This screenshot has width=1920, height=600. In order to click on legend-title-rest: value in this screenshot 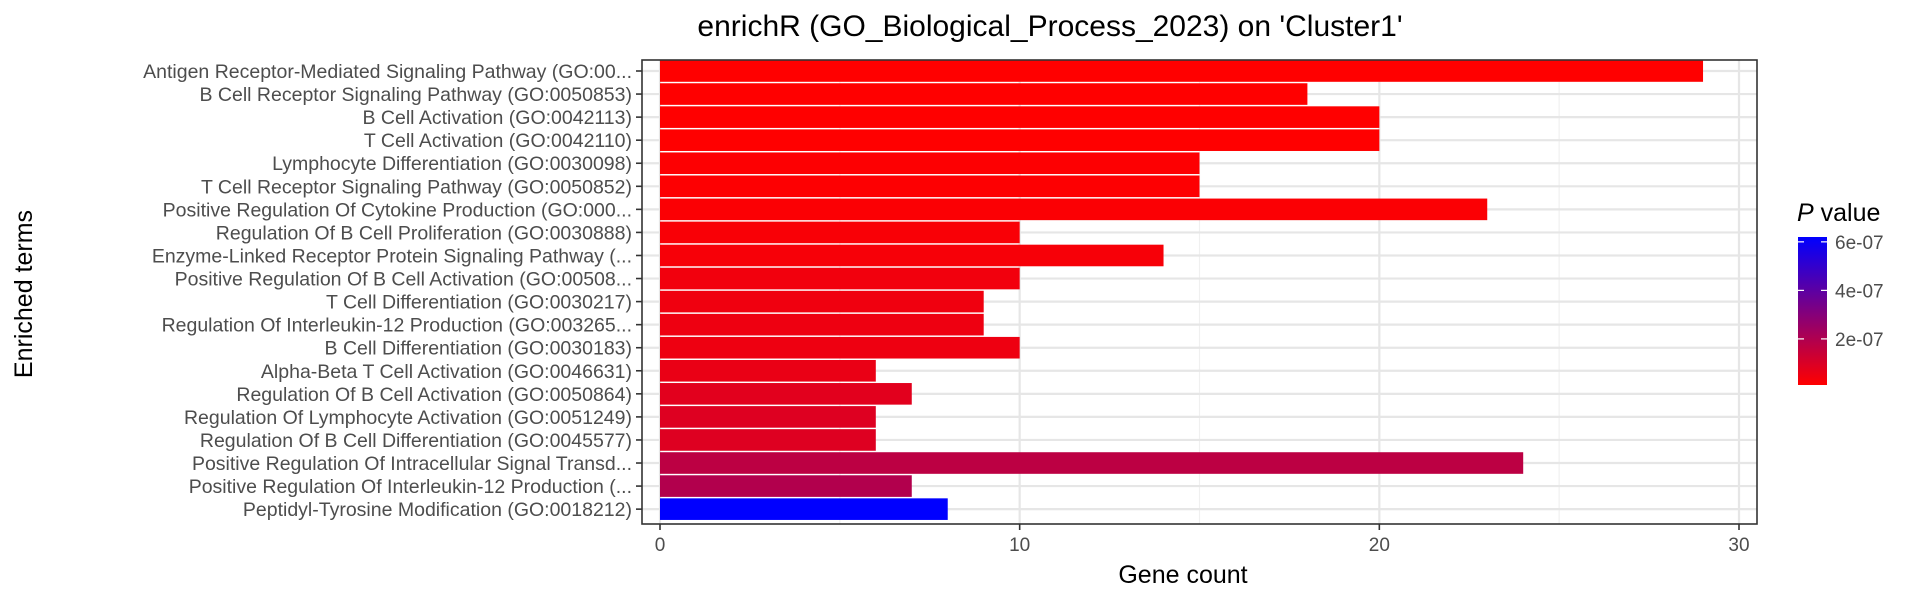, I will do `click(1847, 213)`.